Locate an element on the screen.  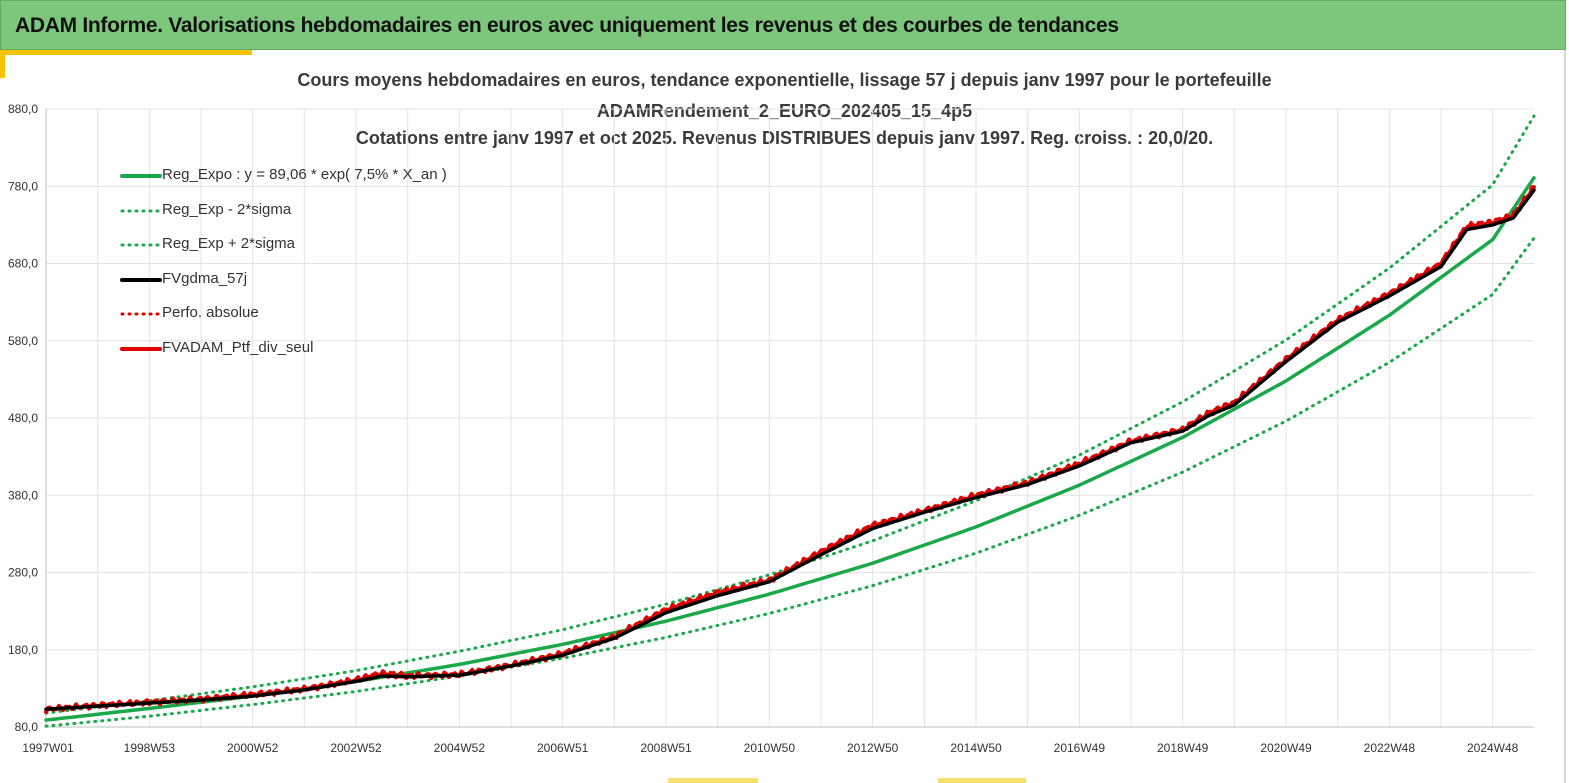
x-tick-label: 2004W52 is located at coordinates (460, 748).